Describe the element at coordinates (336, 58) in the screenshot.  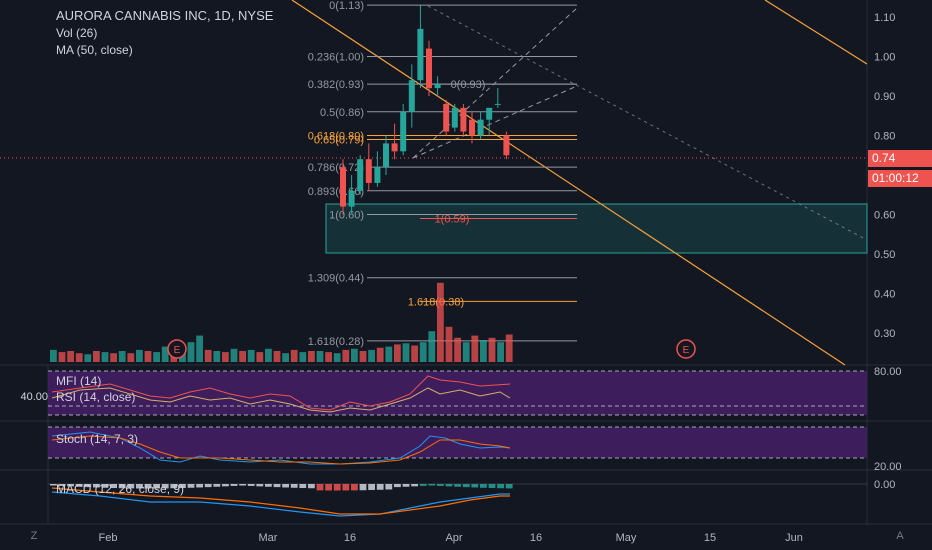
I see `fib-level-label: 0.236(1.00)` at that location.